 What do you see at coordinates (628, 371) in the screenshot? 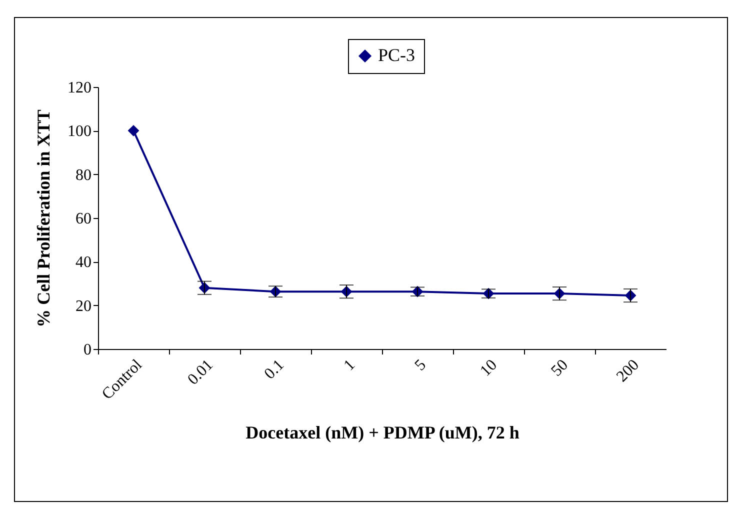
I see `x-tick-label: 200` at bounding box center [628, 371].